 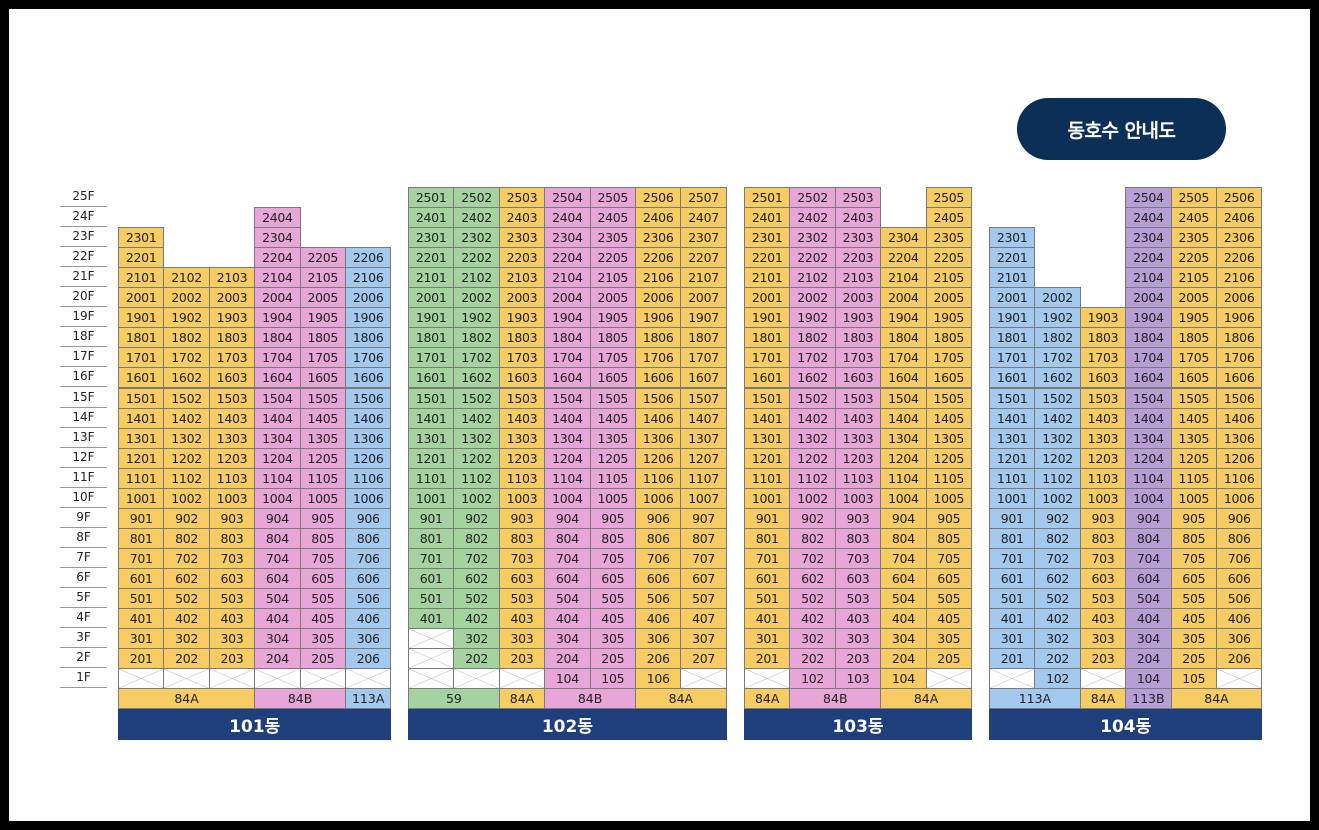 What do you see at coordinates (1012, 639) in the screenshot?
I see `unit-cell: 301` at bounding box center [1012, 639].